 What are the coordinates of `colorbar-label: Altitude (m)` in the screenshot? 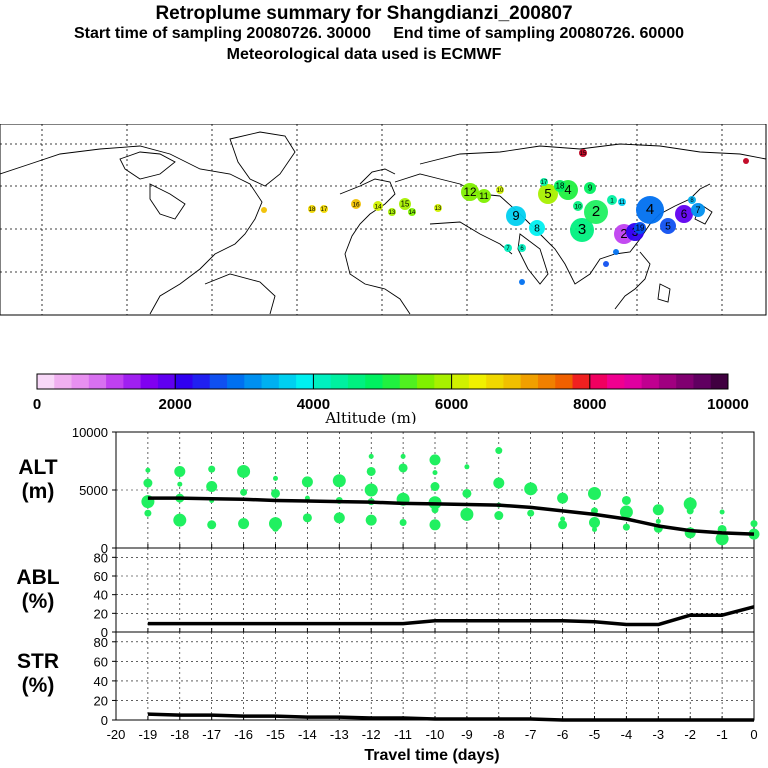 It's located at (370, 416).